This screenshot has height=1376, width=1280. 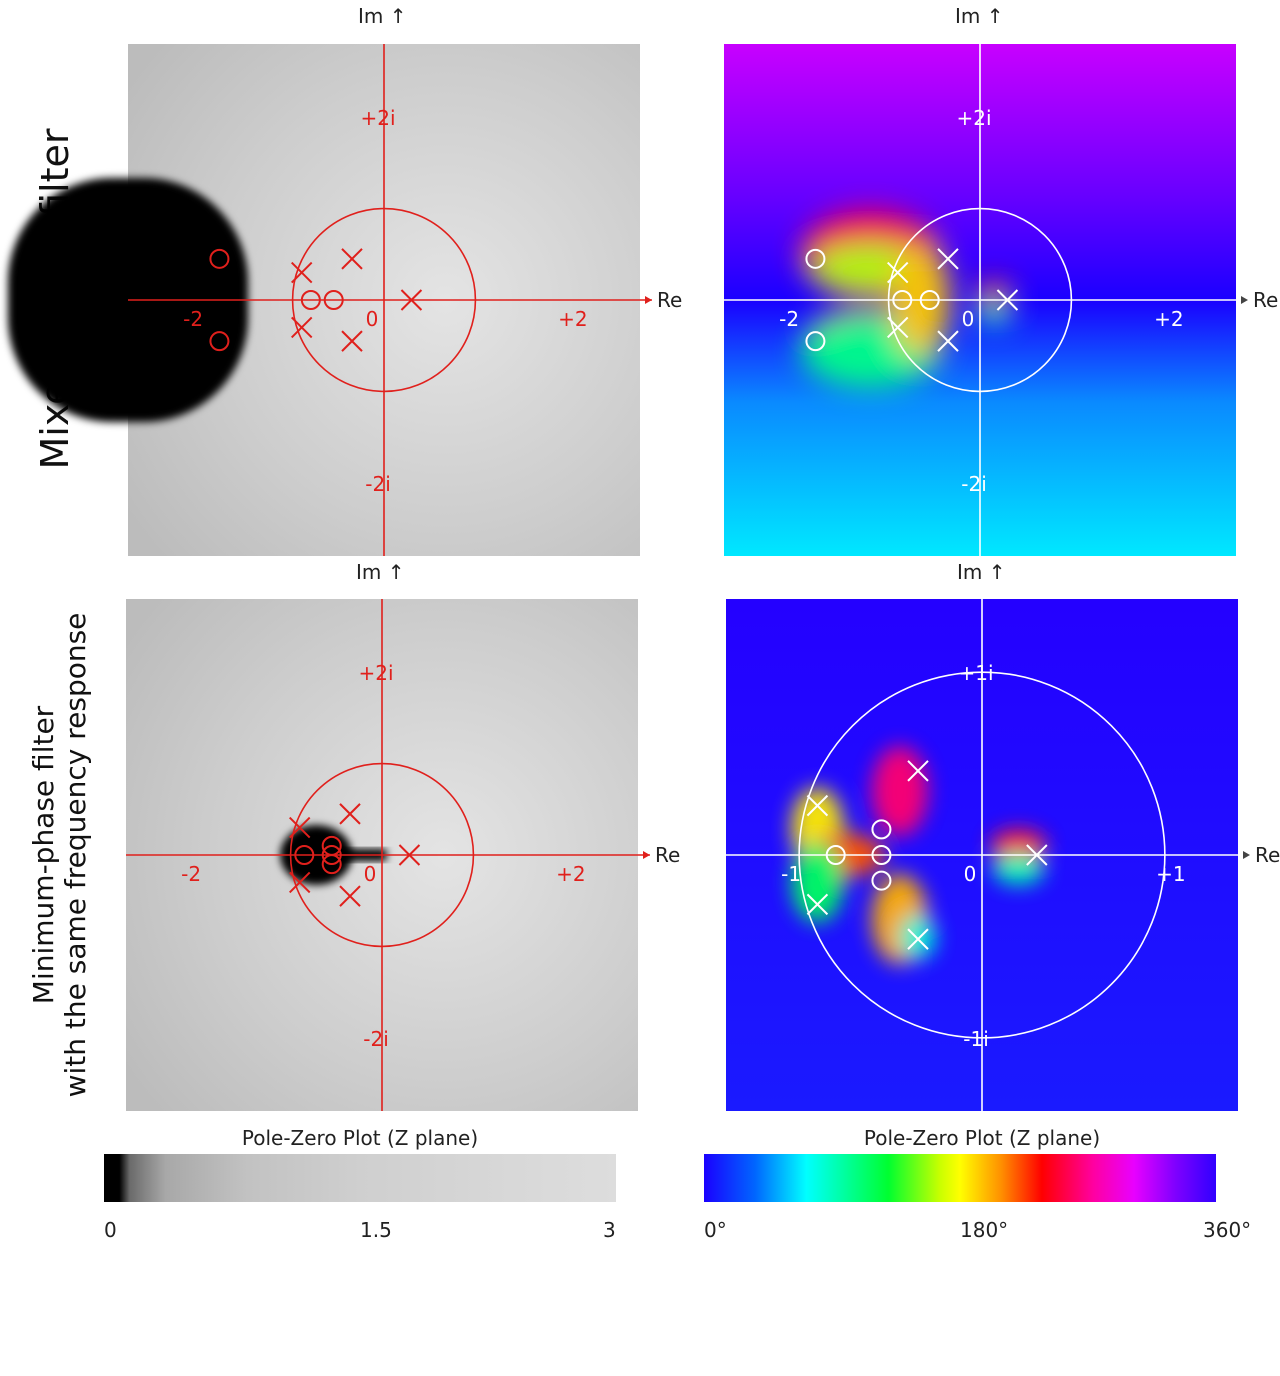 I want to click on magnitude-tick-1: 1.5, so click(x=376, y=1230).